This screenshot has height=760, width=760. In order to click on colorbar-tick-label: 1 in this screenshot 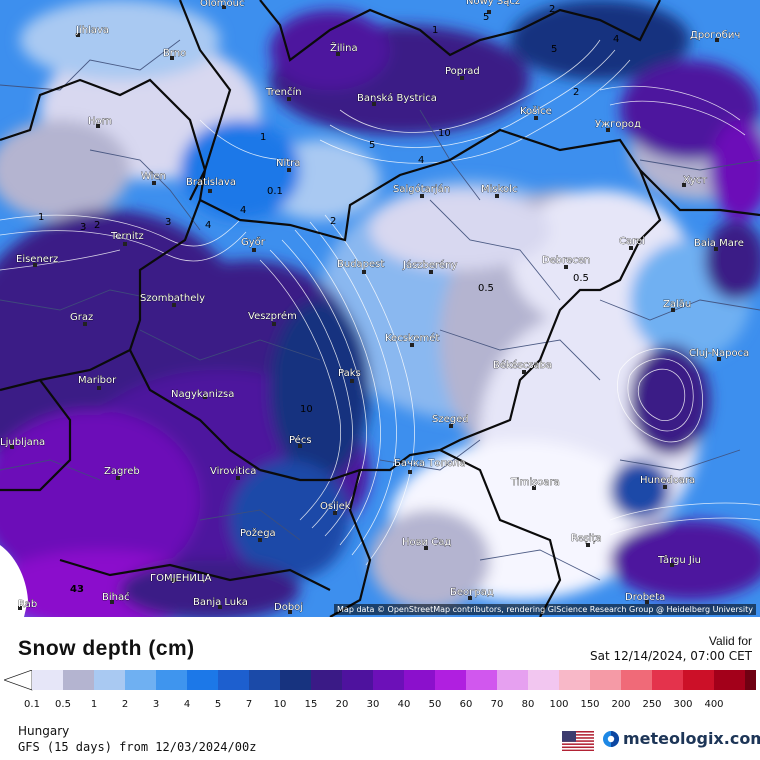, I will do `click(94, 704)`.